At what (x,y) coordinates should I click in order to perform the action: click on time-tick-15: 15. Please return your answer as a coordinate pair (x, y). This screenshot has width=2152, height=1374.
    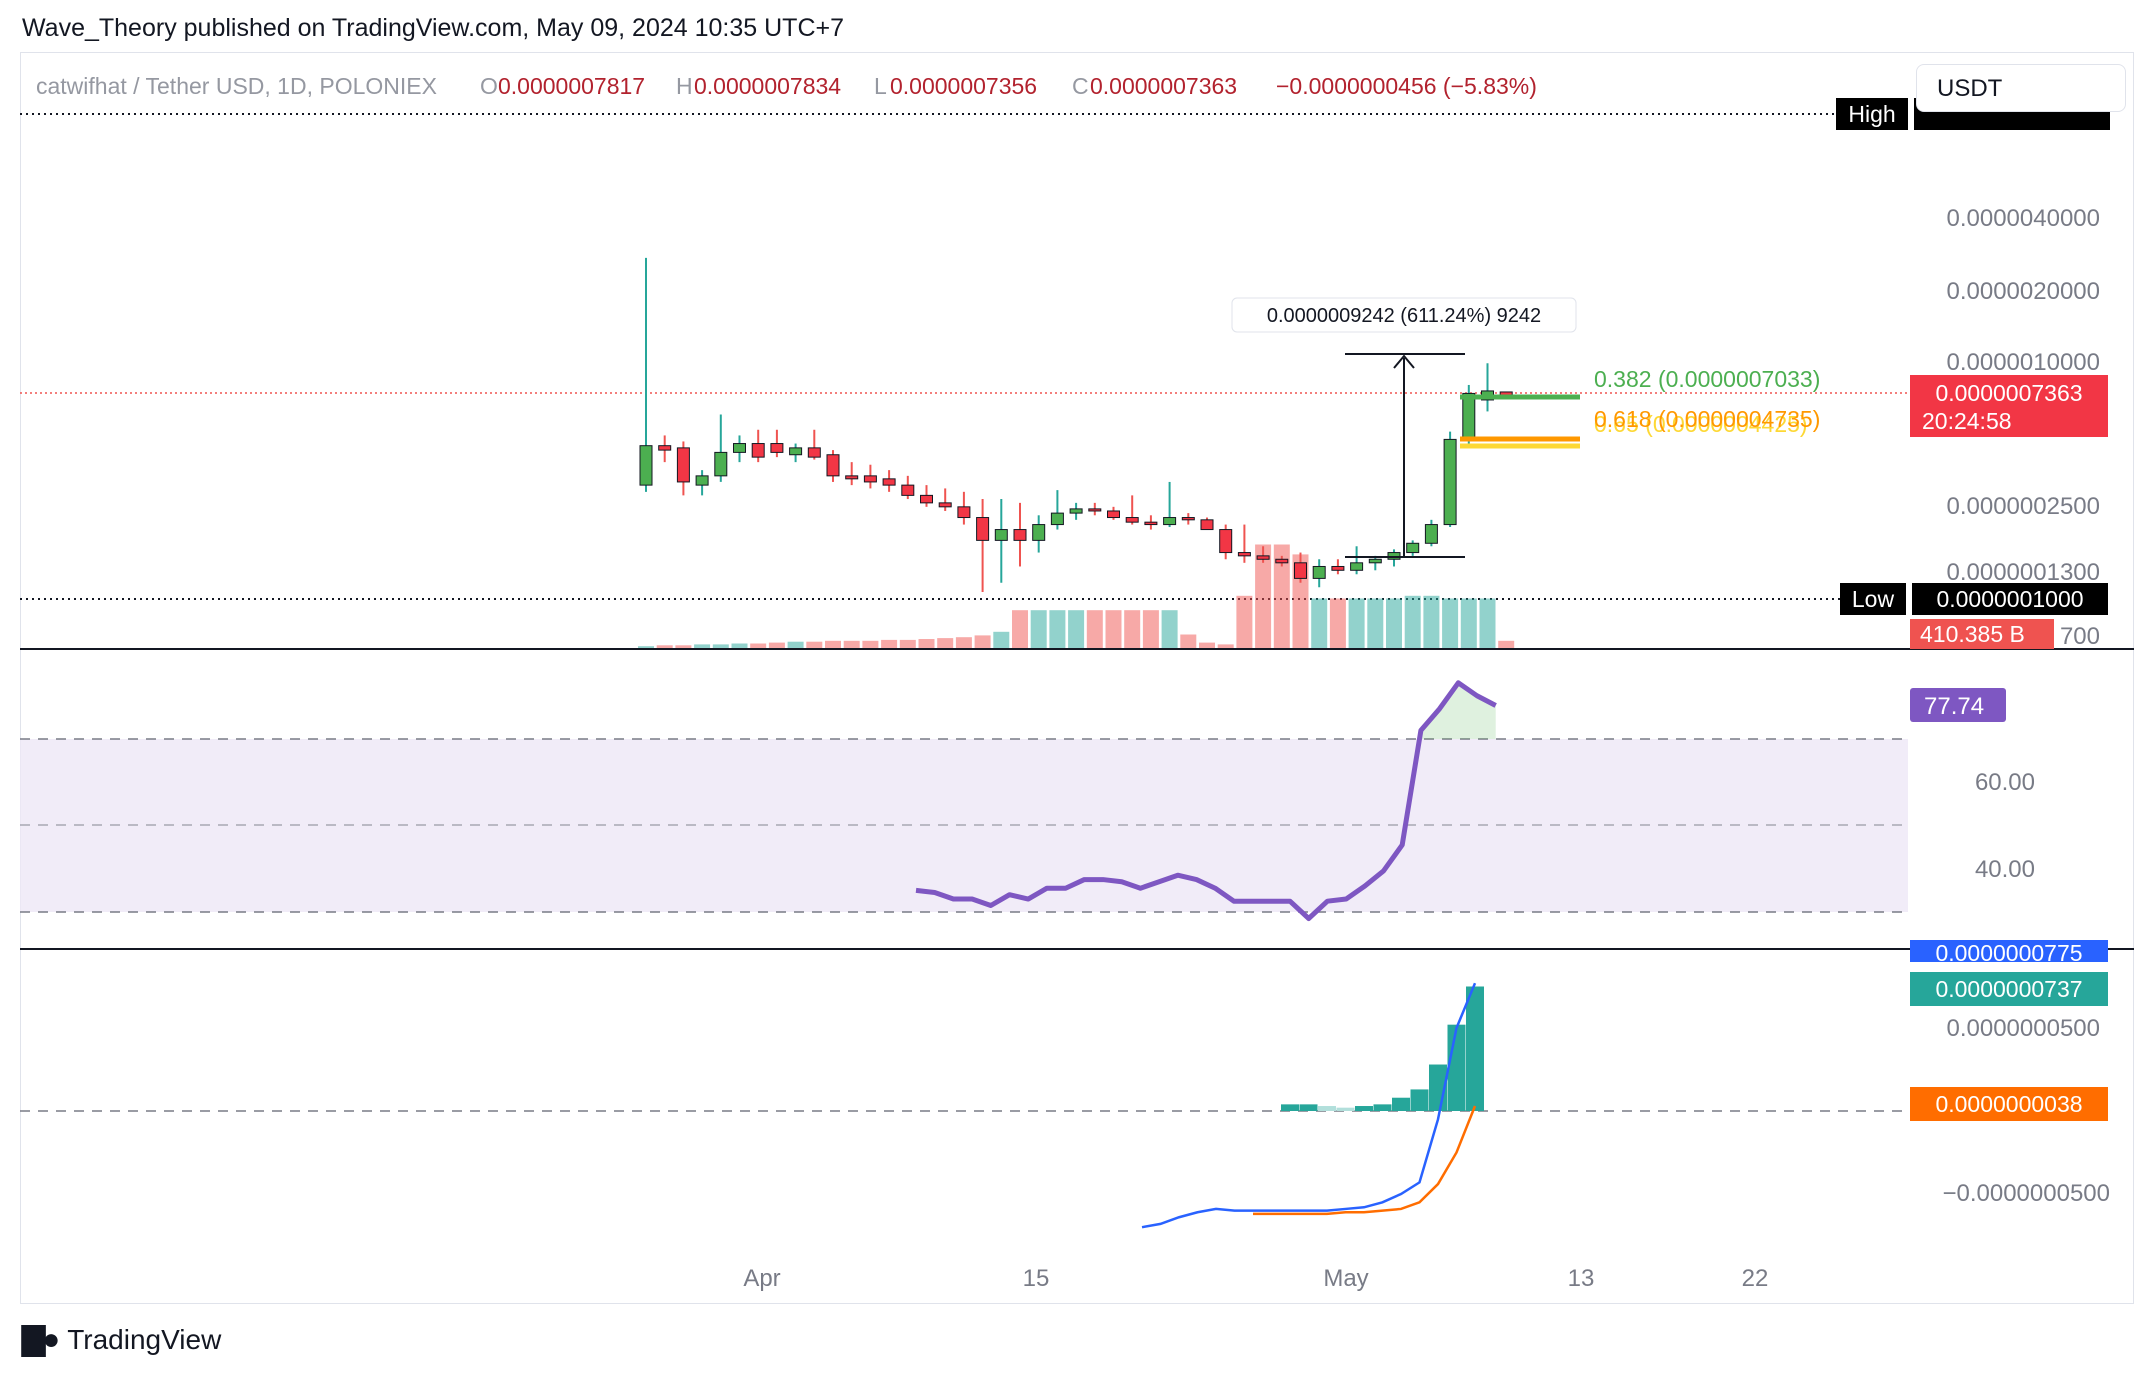
    Looking at the image, I should click on (1036, 1278).